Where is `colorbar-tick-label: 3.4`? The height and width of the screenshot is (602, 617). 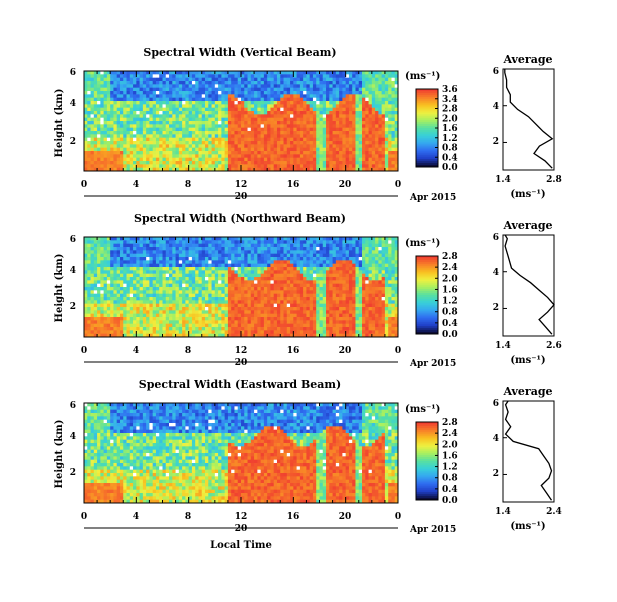
colorbar-tick-label: 3.4 is located at coordinates (450, 100).